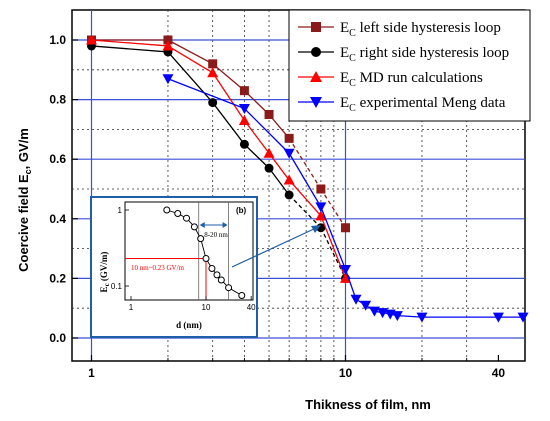 The width and height of the screenshot is (550, 421). Describe the element at coordinates (23, 223) in the screenshot. I see `y-axis-title-main: Coercive field E` at that location.